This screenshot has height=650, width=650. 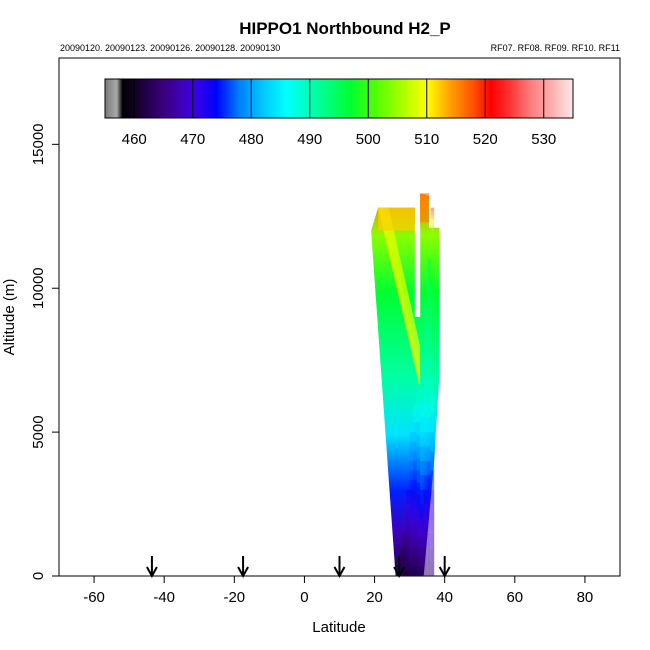 What do you see at coordinates (192, 139) in the screenshot?
I see `colorbar-tick-label: 470` at bounding box center [192, 139].